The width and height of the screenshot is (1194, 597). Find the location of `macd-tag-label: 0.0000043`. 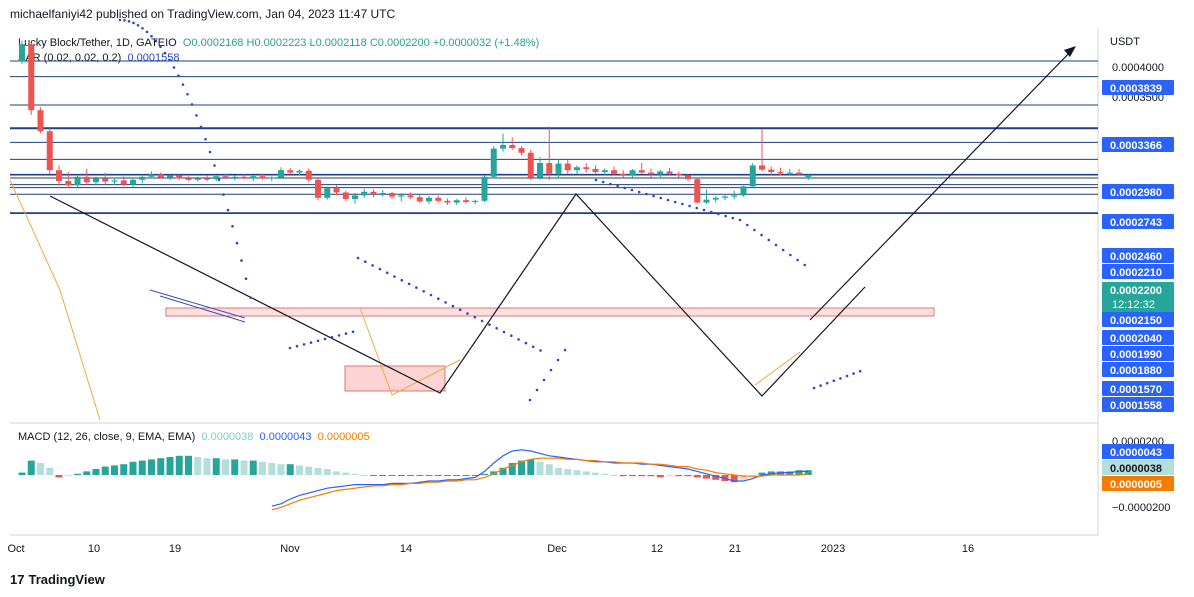

macd-tag-label: 0.0000043 is located at coordinates (1136, 453).